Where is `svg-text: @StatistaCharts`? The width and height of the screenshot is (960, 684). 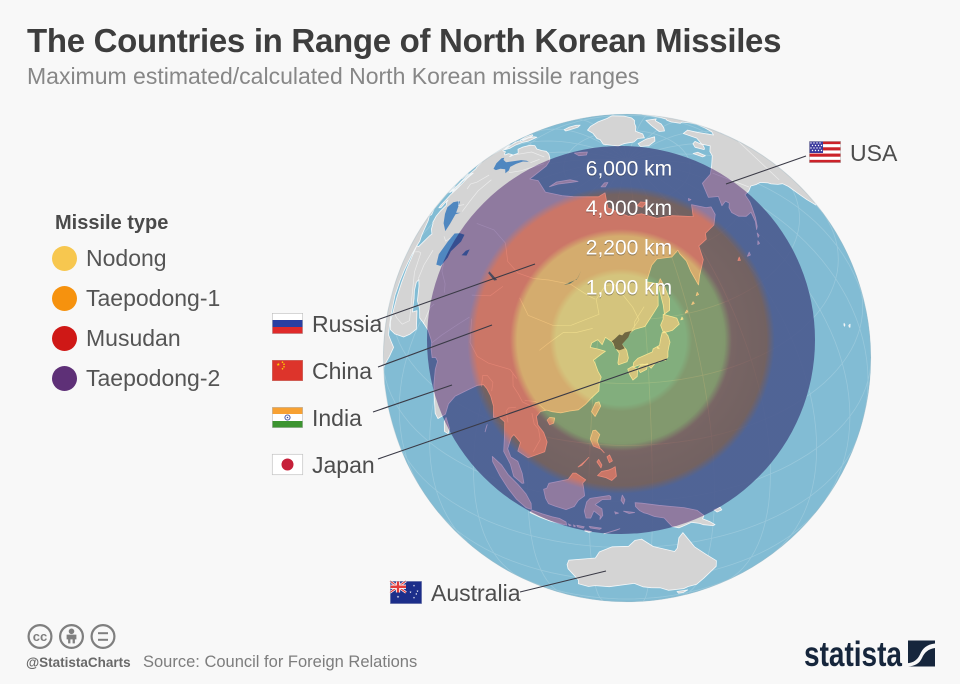
svg-text: @StatistaCharts is located at coordinates (78, 662).